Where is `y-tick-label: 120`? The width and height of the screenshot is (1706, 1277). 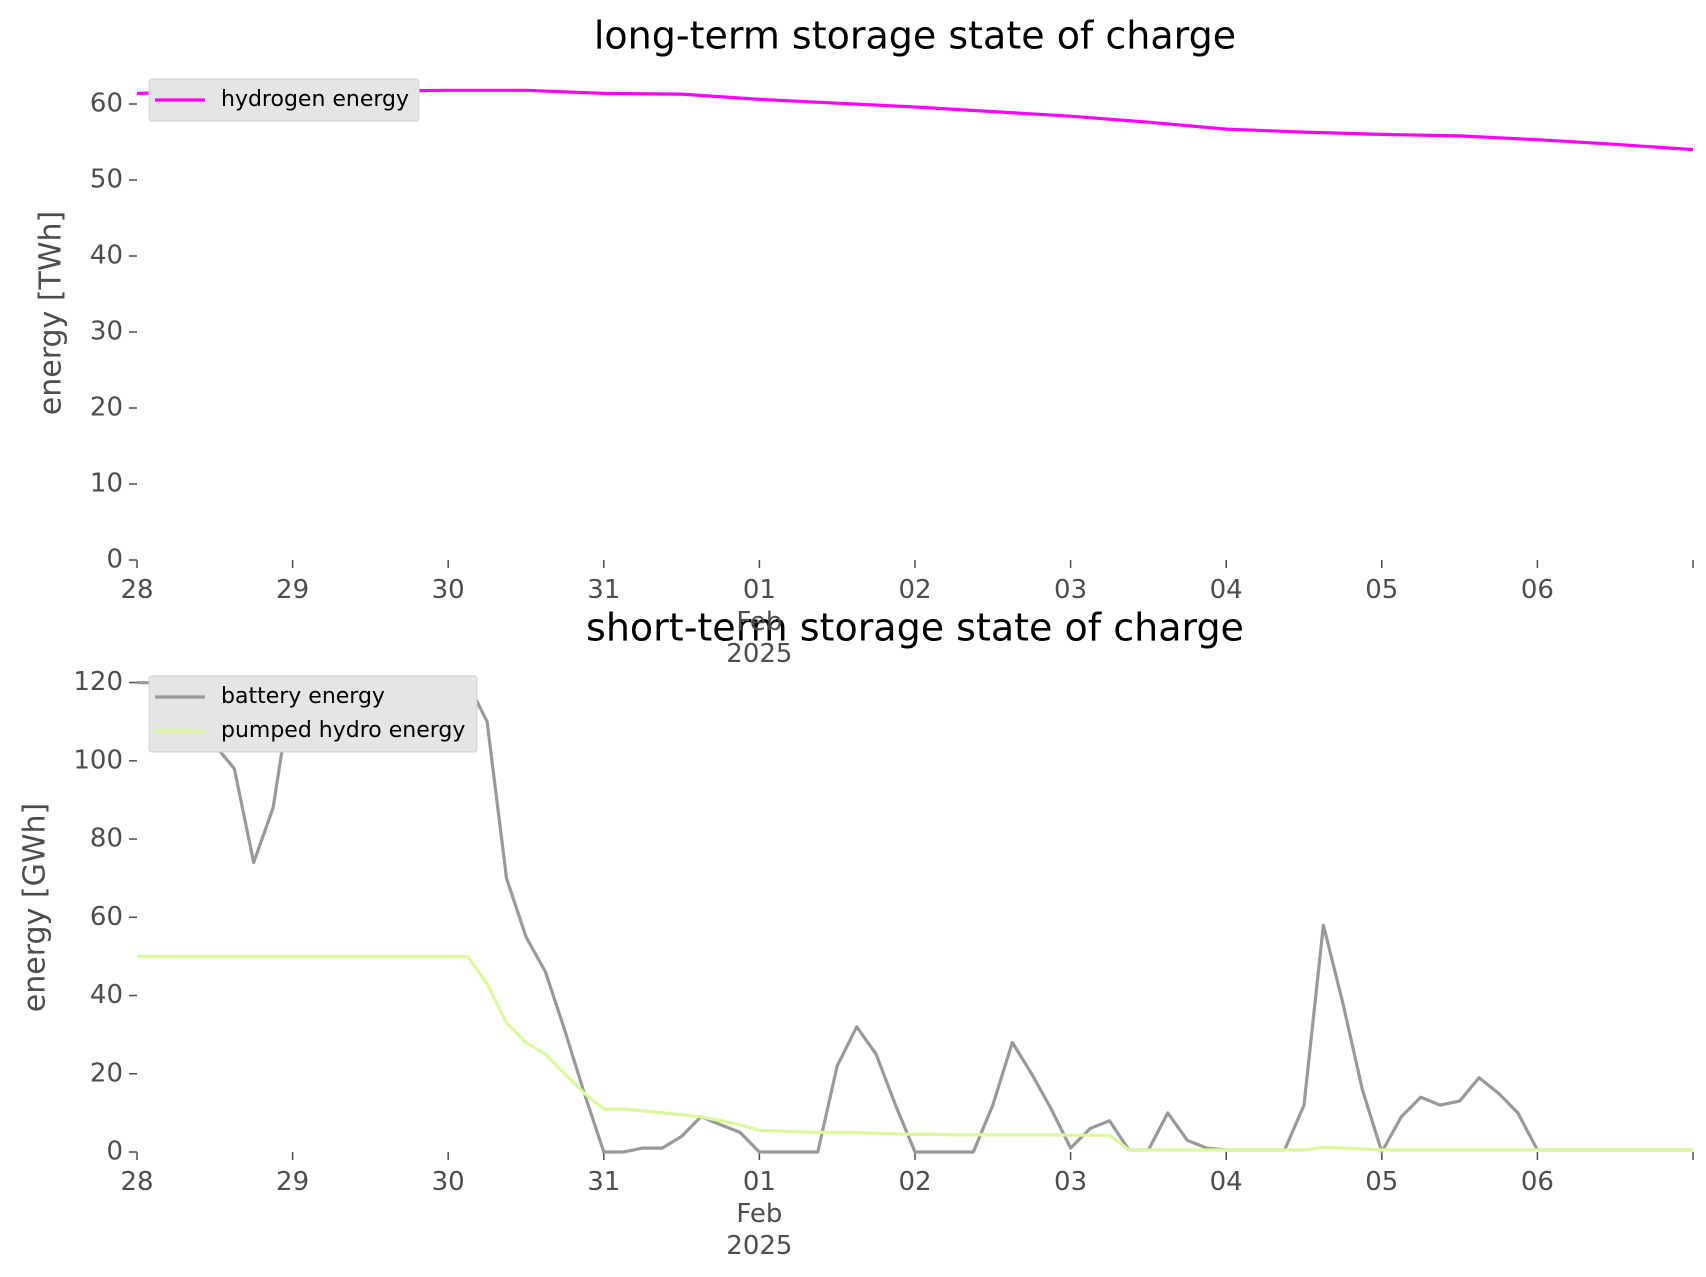 y-tick-label: 120 is located at coordinates (98, 682).